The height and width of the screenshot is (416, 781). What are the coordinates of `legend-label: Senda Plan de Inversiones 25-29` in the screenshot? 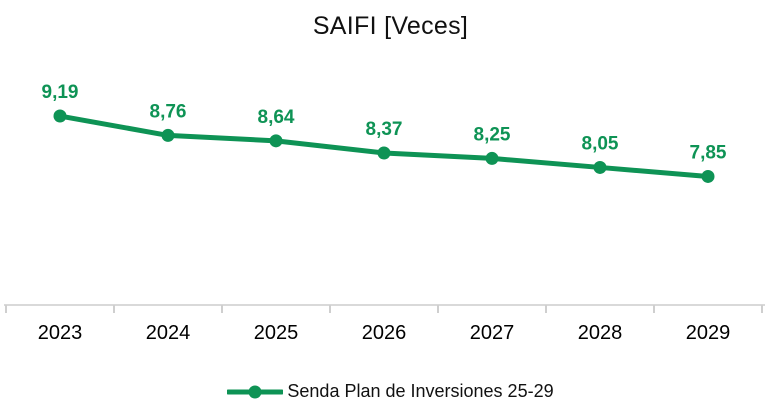 It's located at (420, 391).